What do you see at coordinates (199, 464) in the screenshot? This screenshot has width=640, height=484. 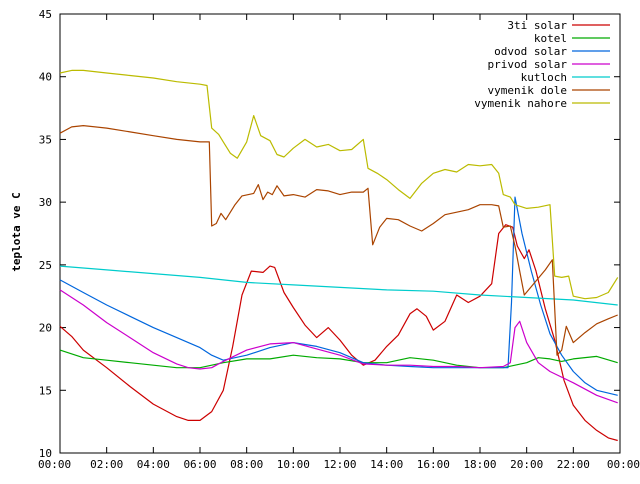 I see `x-tick-label: 06:00` at bounding box center [199, 464].